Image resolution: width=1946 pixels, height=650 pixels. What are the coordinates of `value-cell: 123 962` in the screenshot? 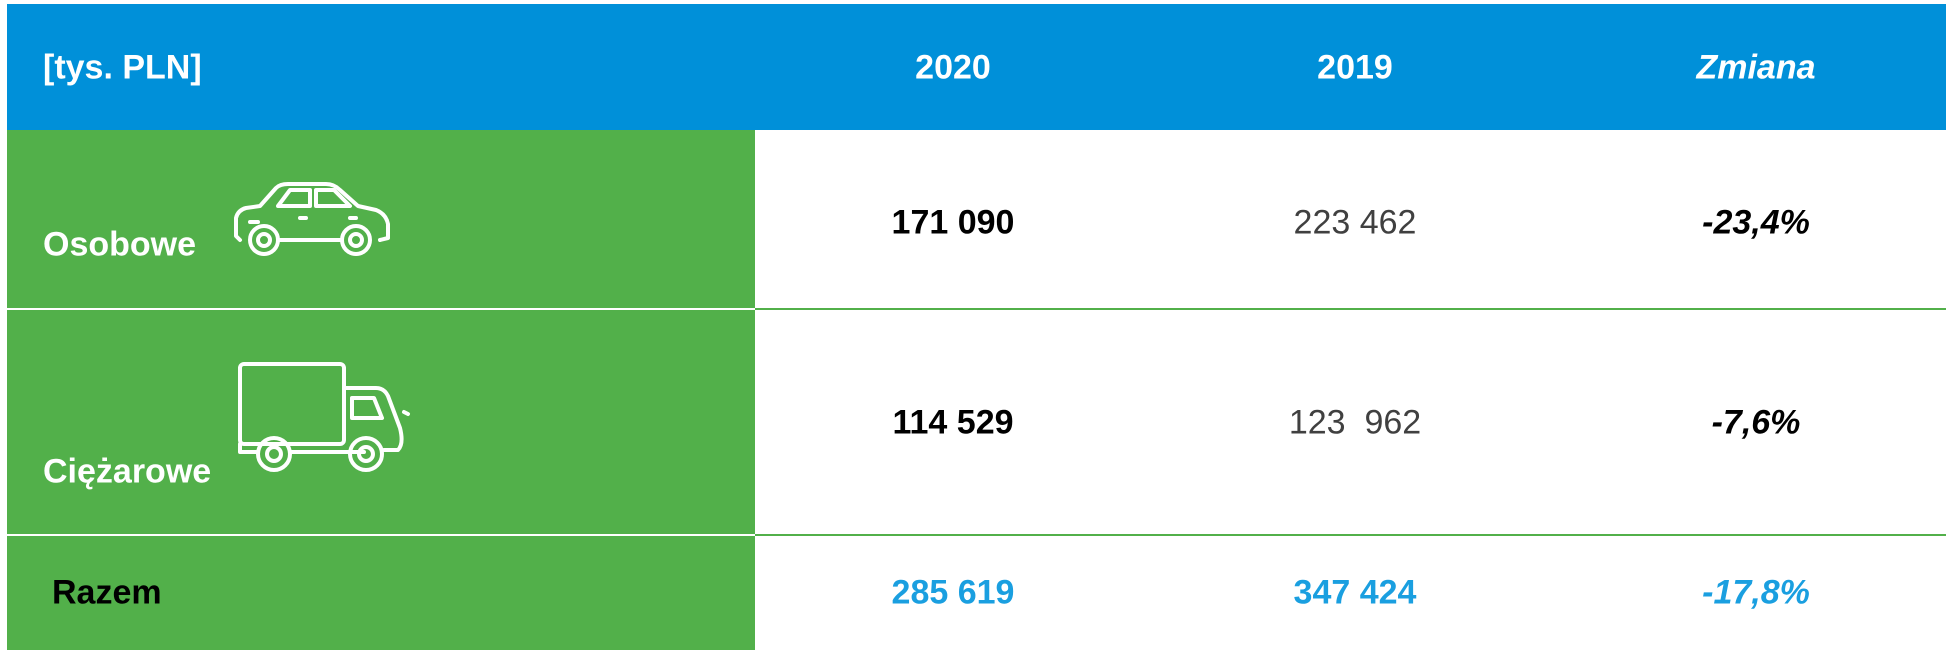 It's located at (1355, 422).